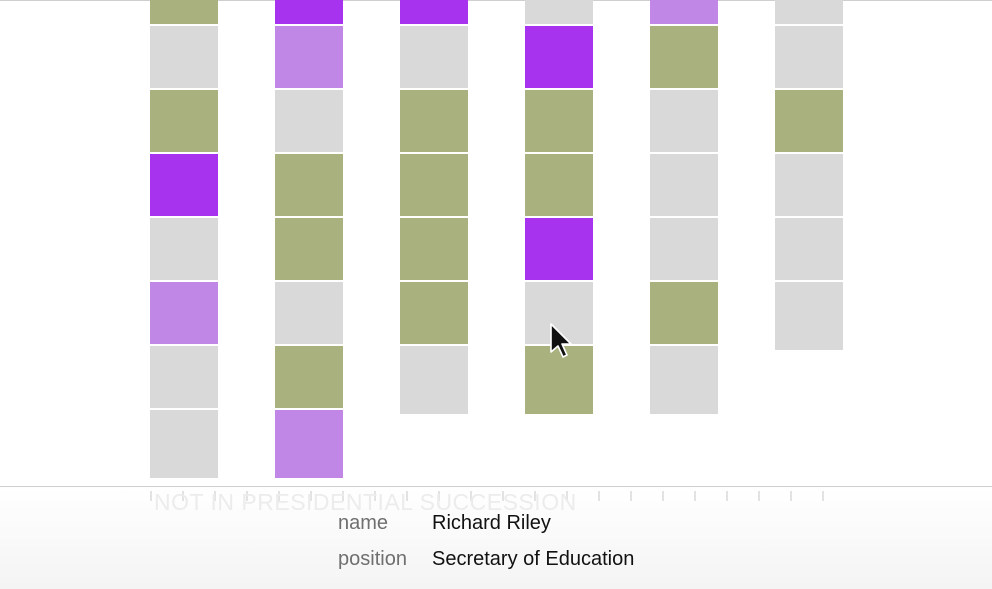  I want to click on faded-axis-dashes, so click(500, 496).